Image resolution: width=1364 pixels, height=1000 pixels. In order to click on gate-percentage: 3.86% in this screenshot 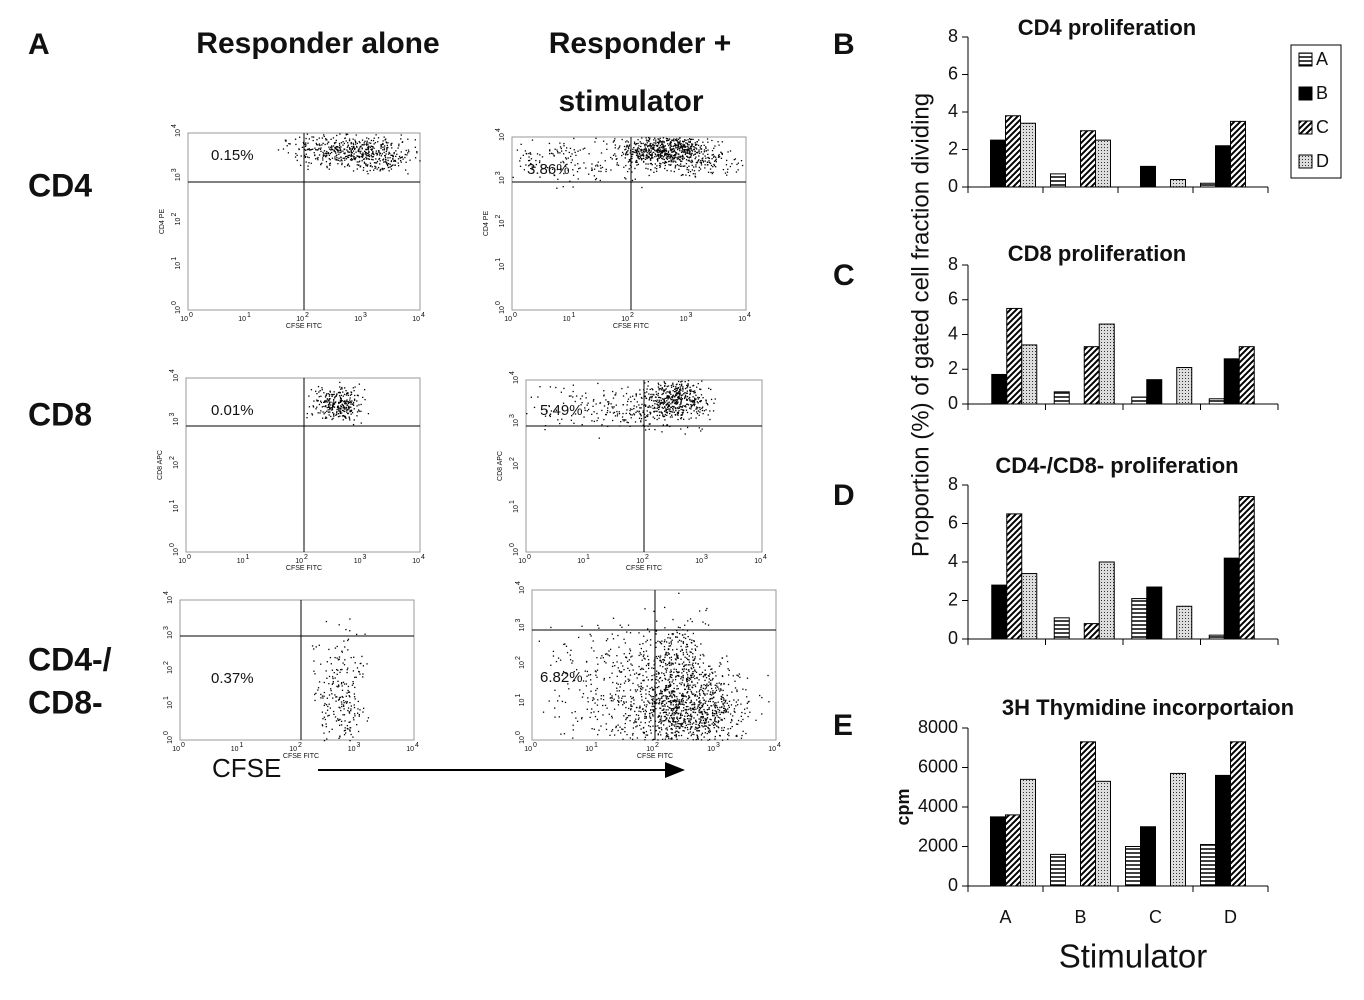, I will do `click(548, 169)`.